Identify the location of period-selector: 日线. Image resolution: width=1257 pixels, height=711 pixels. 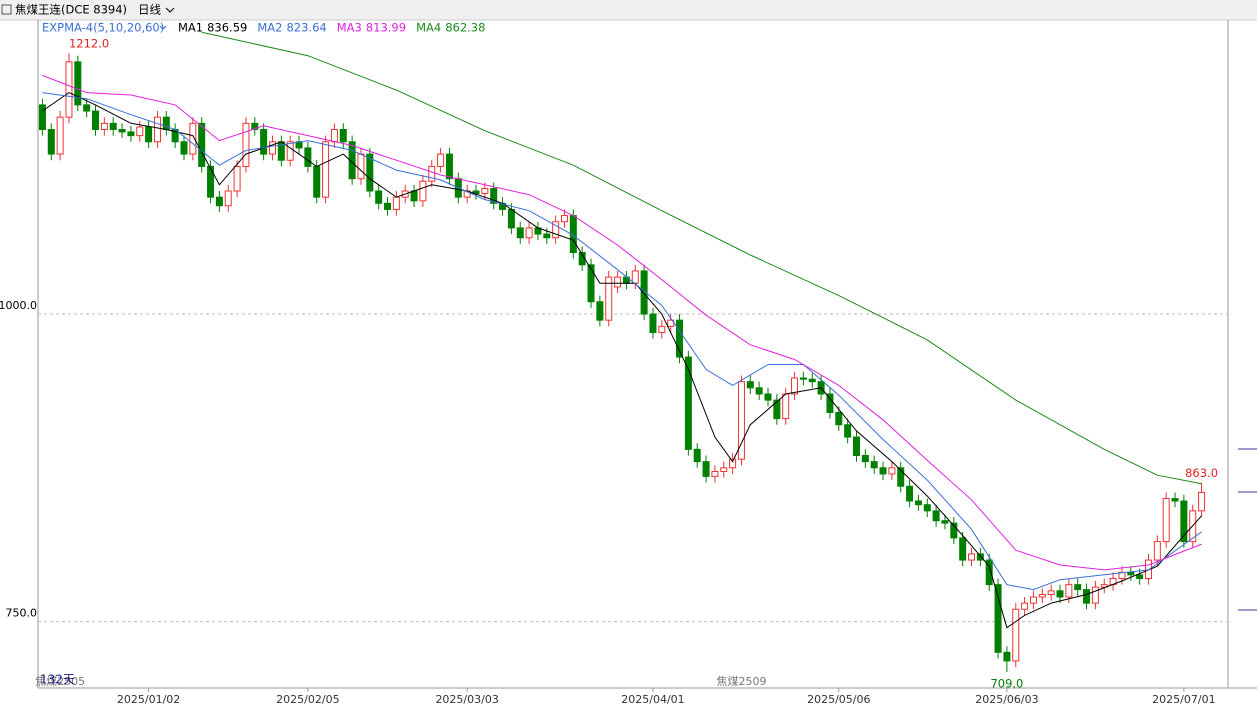
(149, 10).